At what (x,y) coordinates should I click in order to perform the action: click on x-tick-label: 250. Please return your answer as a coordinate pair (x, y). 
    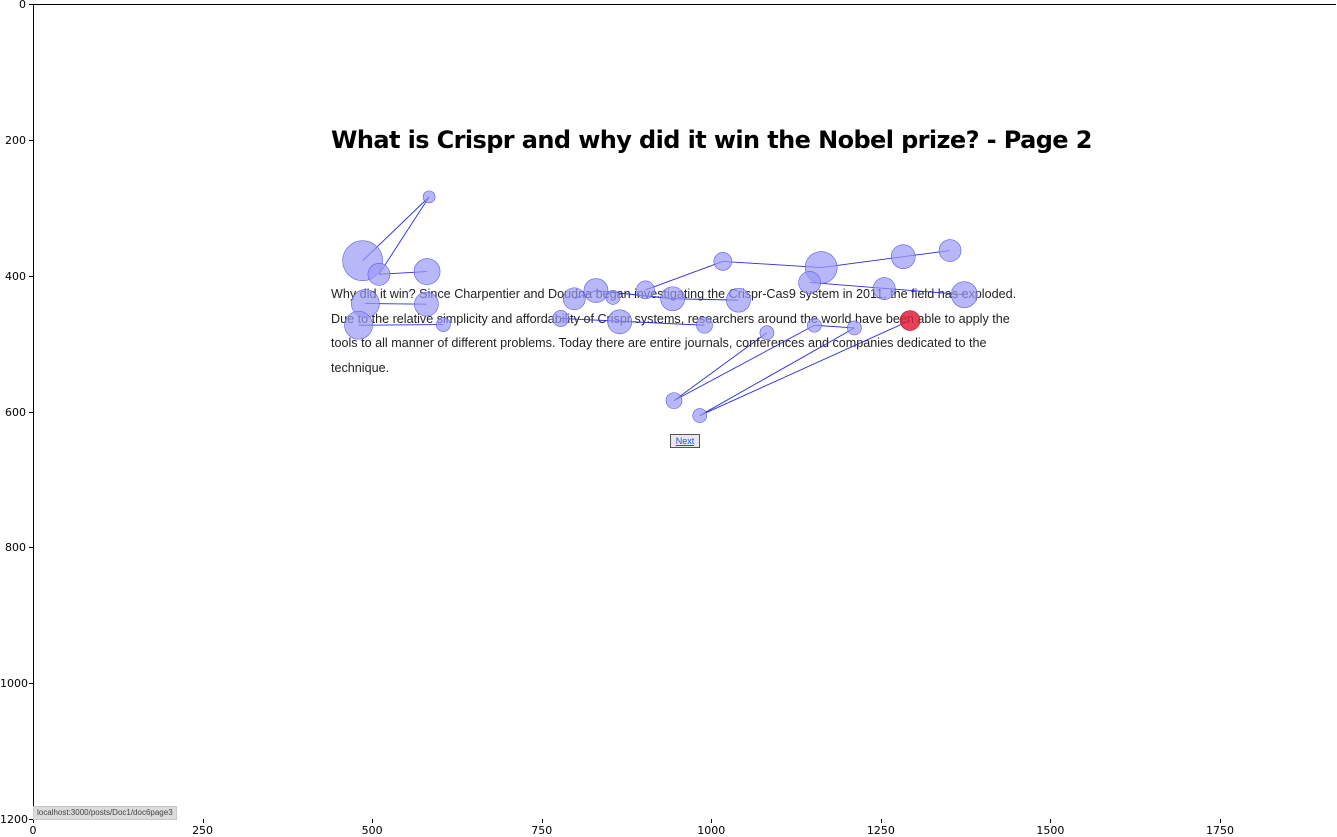
    Looking at the image, I should click on (203, 830).